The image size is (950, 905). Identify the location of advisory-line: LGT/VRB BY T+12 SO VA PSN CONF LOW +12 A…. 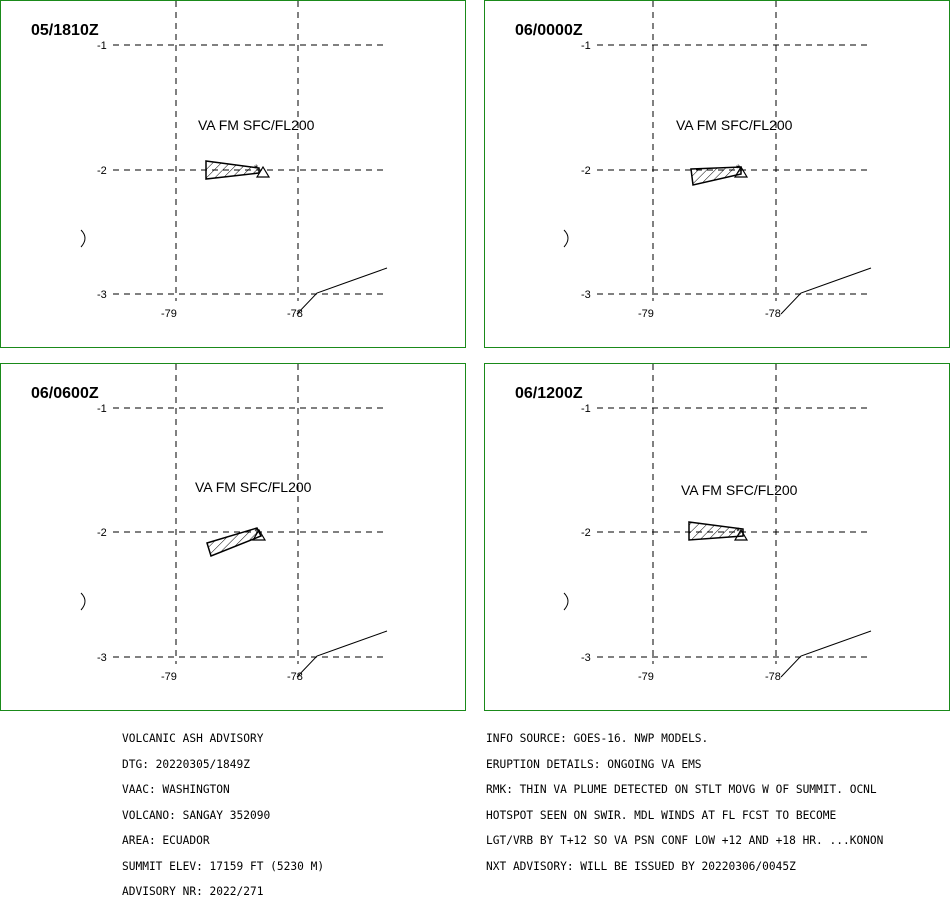
(685, 840).